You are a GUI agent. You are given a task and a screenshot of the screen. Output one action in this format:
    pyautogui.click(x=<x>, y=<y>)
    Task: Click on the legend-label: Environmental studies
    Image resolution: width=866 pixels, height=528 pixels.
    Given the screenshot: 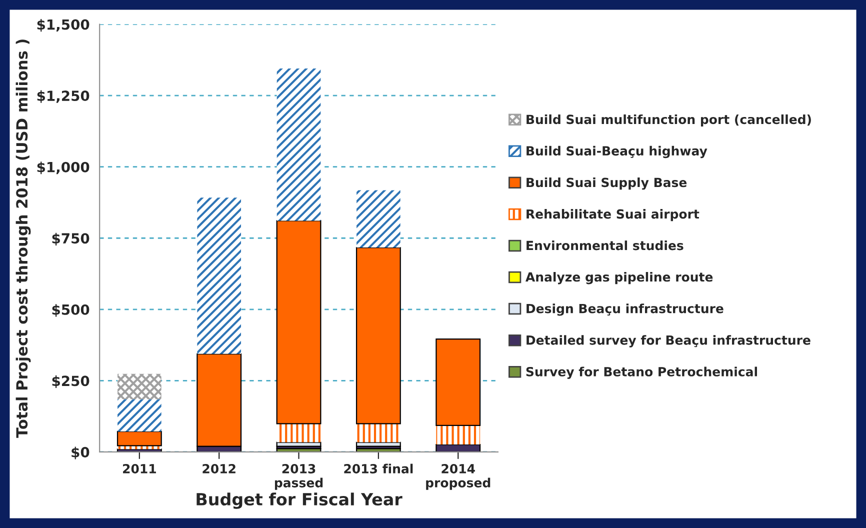 What is the action you would take?
    pyautogui.click(x=605, y=245)
    